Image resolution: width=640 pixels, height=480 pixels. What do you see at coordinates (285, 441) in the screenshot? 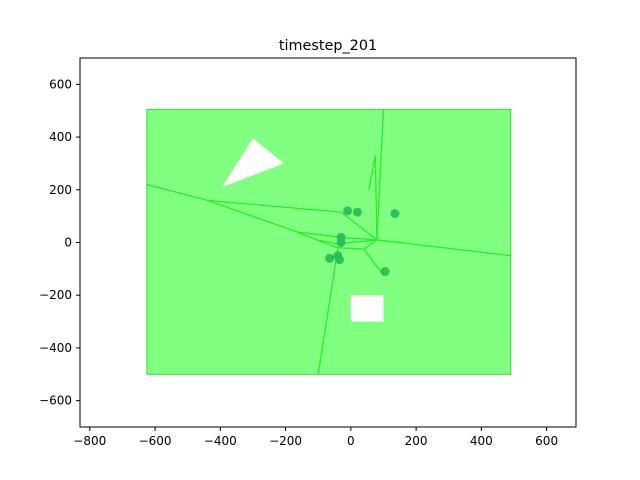
I see `x-tick-label: −200` at bounding box center [285, 441].